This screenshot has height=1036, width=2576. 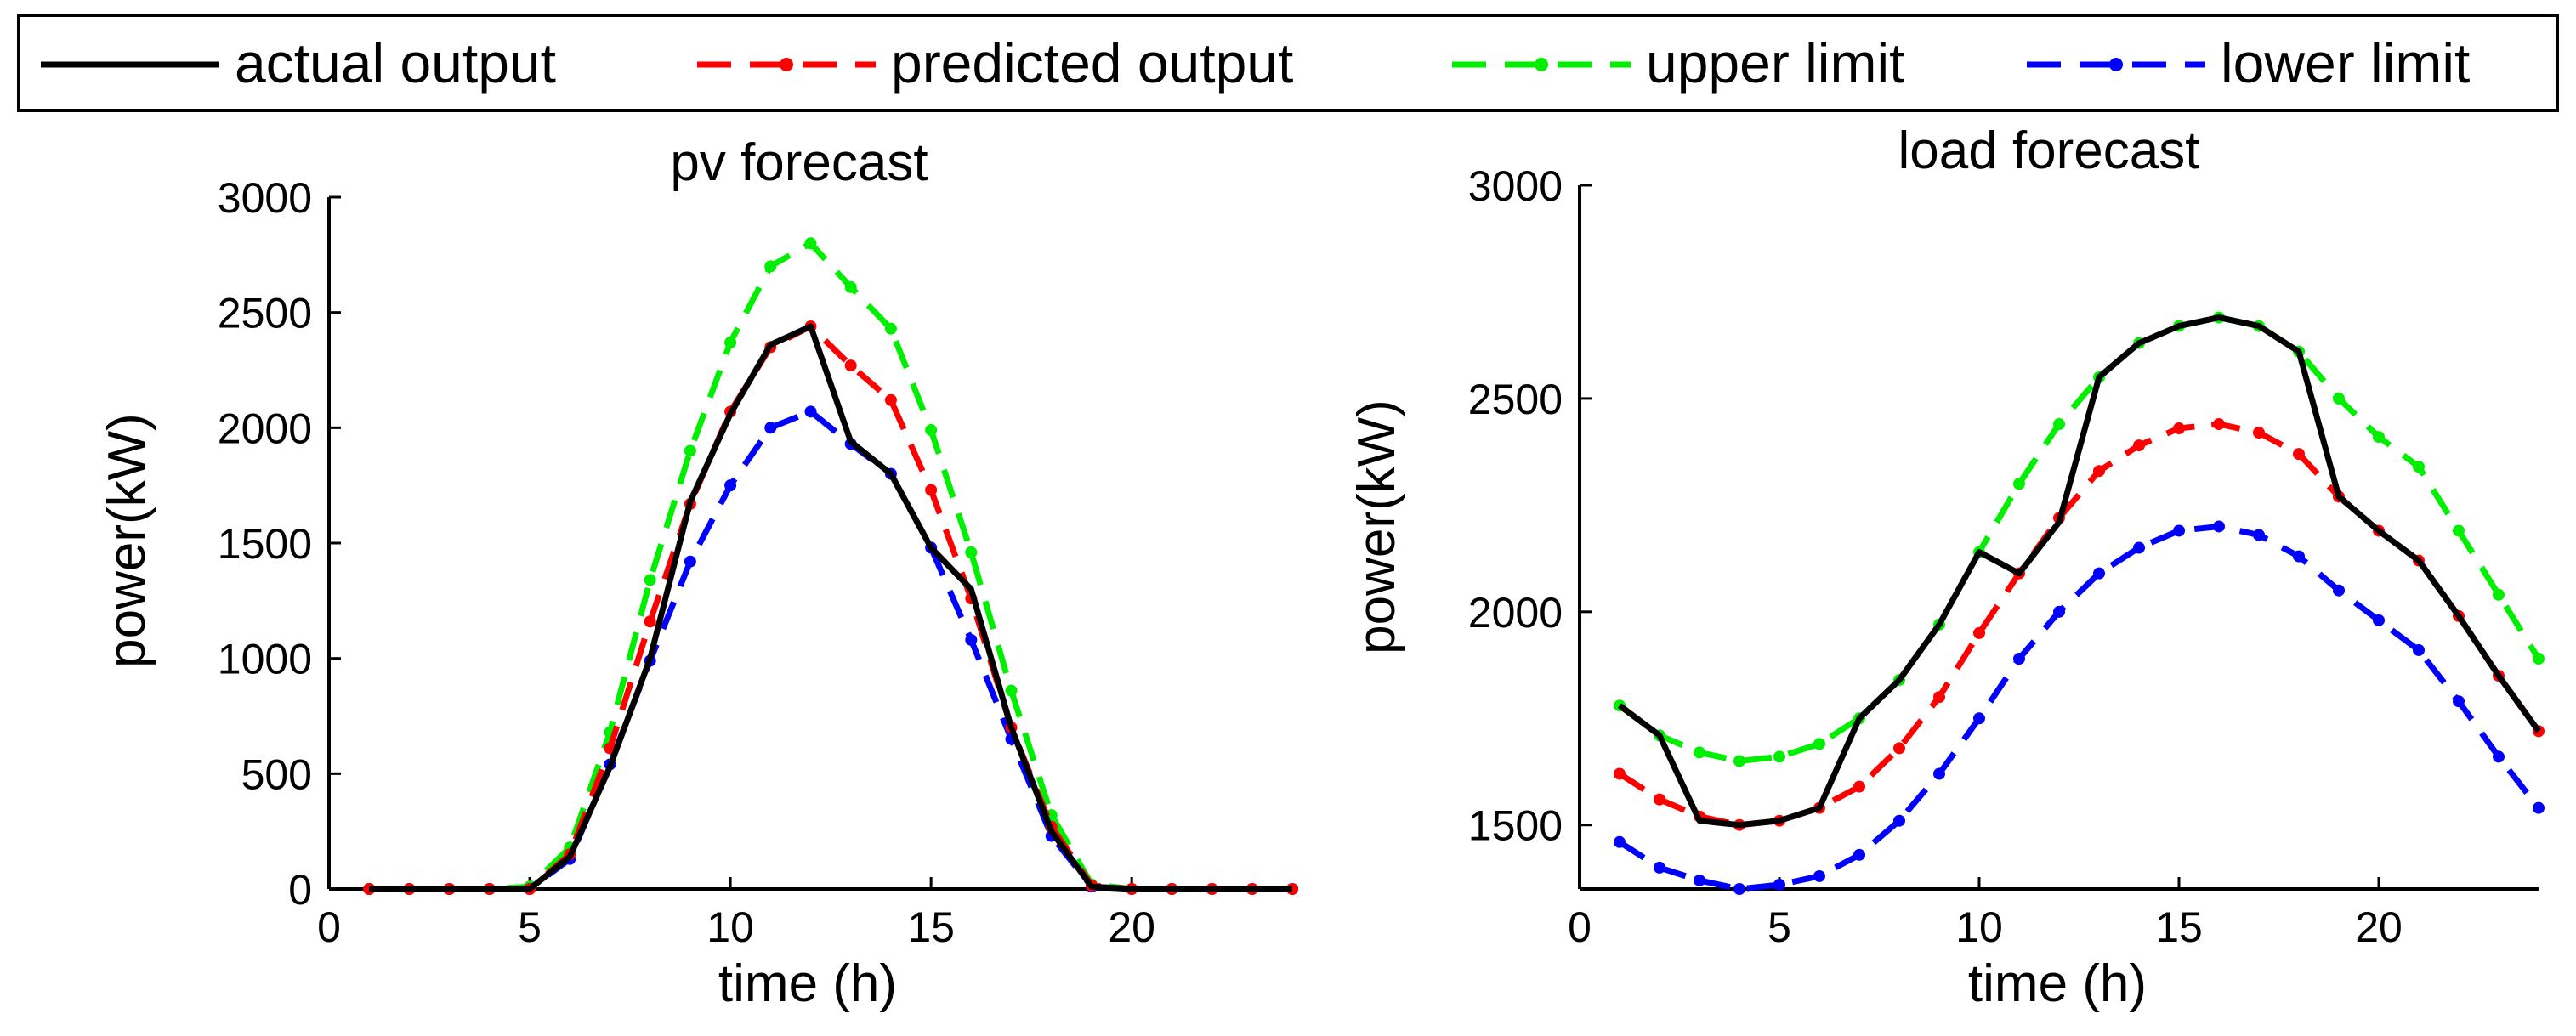 I want to click on load-y-tick-label: 2000, so click(x=1516, y=613).